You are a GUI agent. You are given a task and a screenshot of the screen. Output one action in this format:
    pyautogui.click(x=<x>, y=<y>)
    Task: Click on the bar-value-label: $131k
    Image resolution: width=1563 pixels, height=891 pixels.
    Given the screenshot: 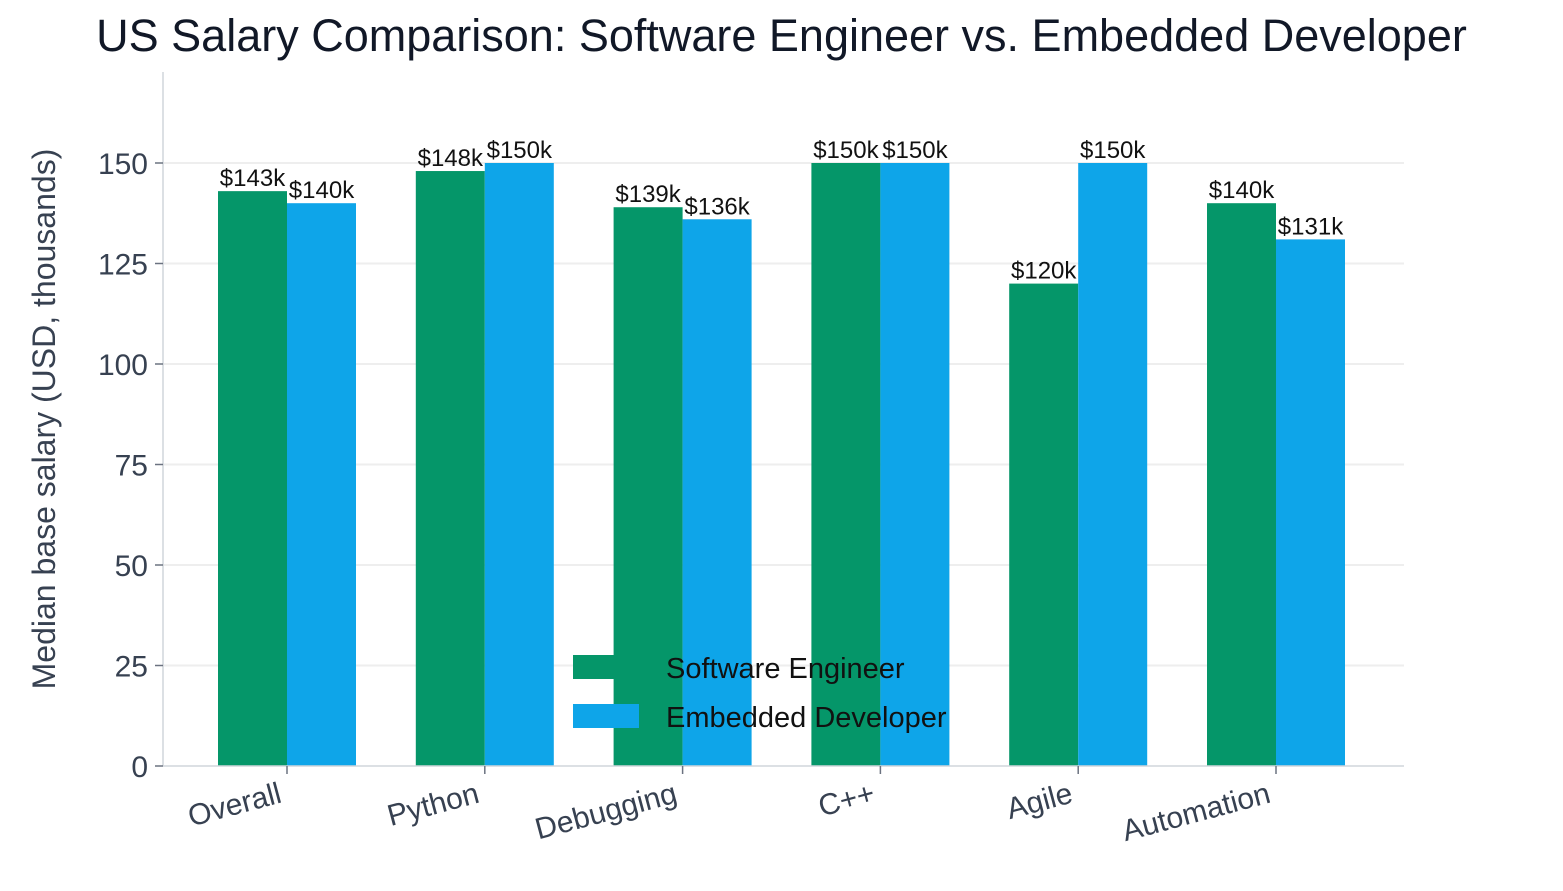 What is the action you would take?
    pyautogui.click(x=1311, y=226)
    